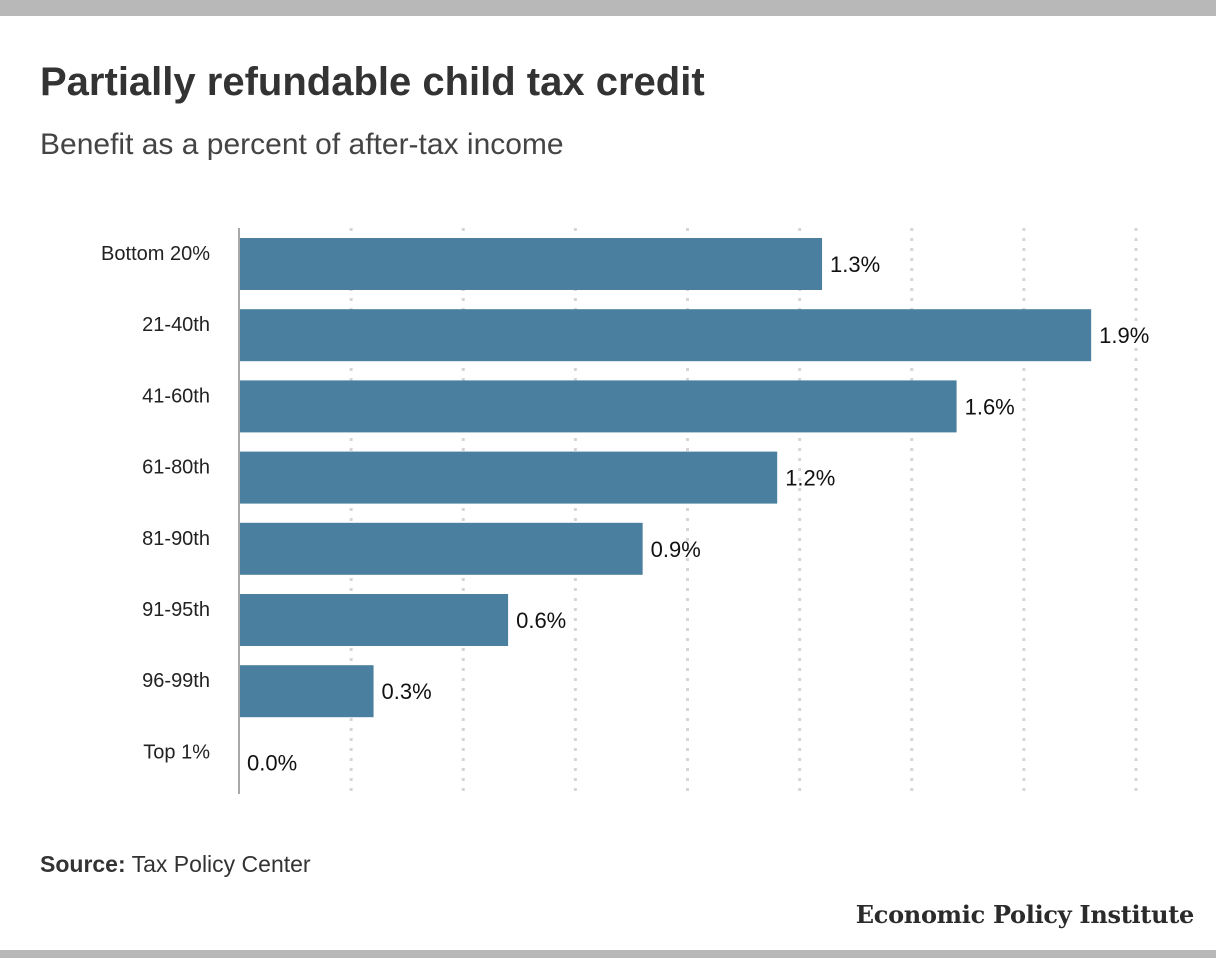  I want to click on top-border, so click(608, 8).